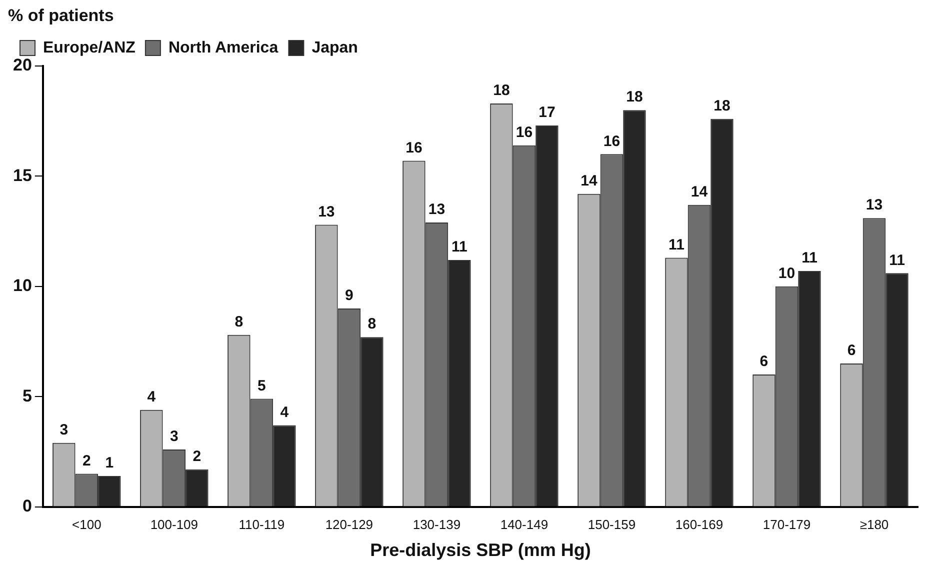 Image resolution: width=928 pixels, height=571 pixels. Describe the element at coordinates (22, 65) in the screenshot. I see `y-tick-label: 20` at that location.